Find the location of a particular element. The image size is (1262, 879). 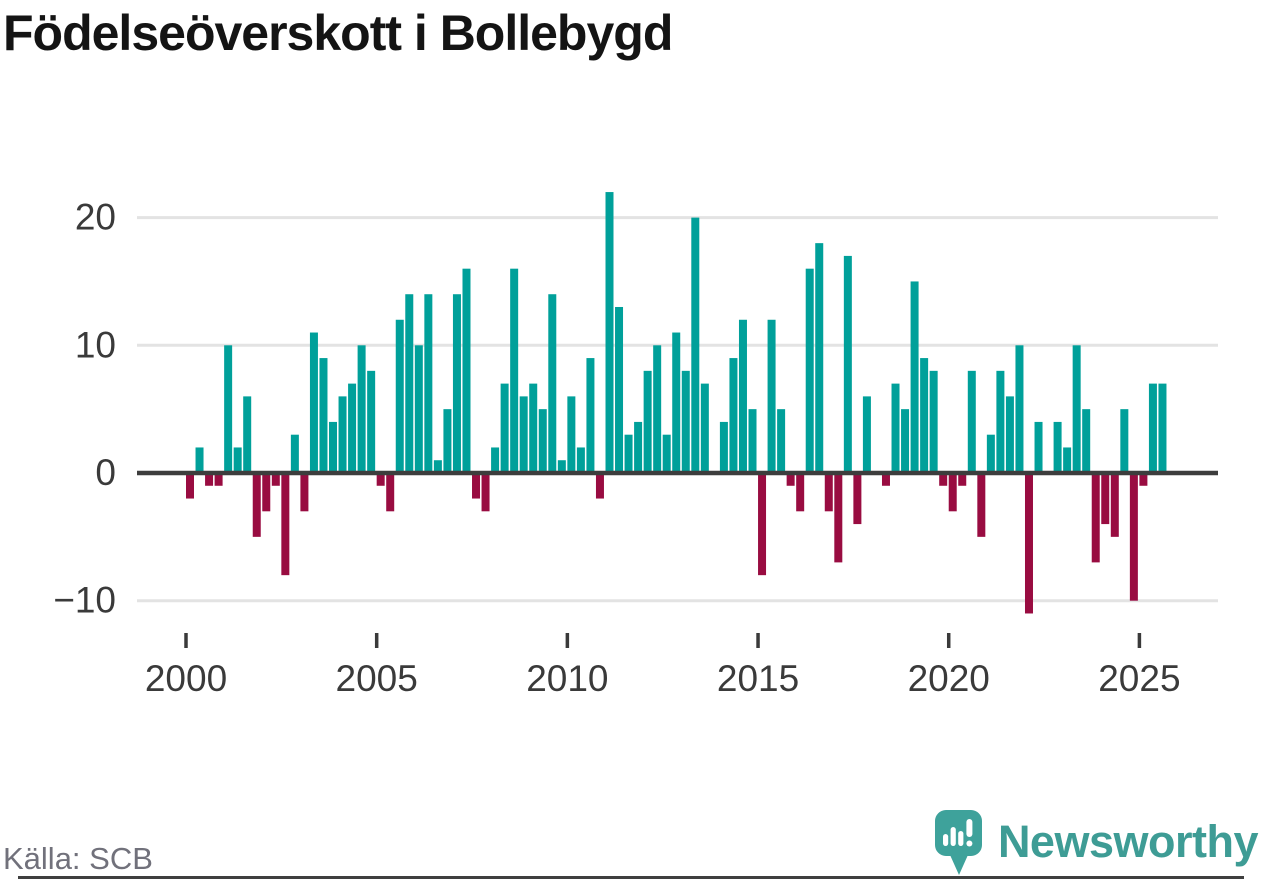

bar-2016-Q1 is located at coordinates (800, 492).